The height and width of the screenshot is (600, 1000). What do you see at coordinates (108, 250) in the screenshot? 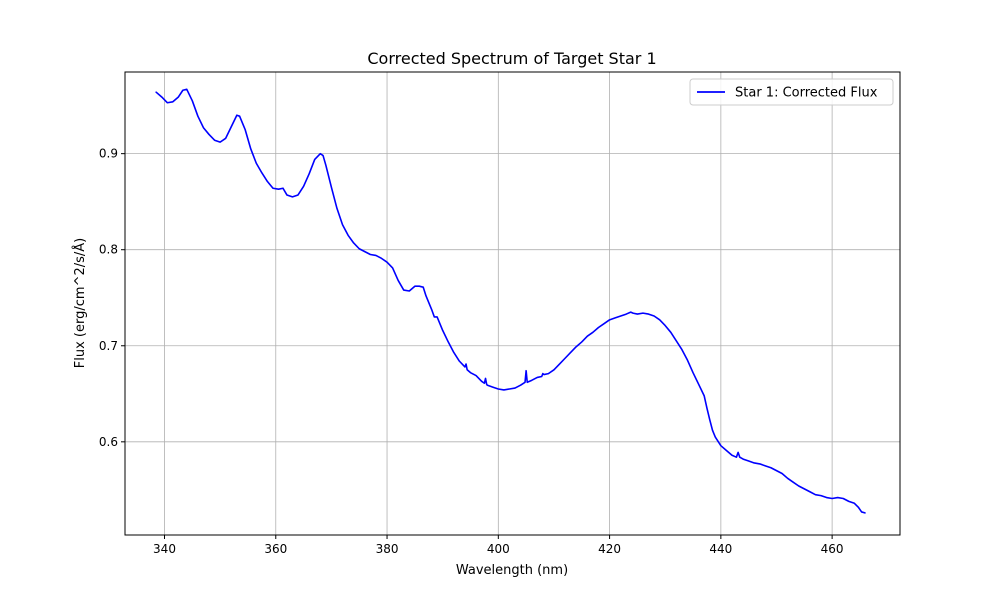
I see `y-tick-label: 0.8` at bounding box center [108, 250].